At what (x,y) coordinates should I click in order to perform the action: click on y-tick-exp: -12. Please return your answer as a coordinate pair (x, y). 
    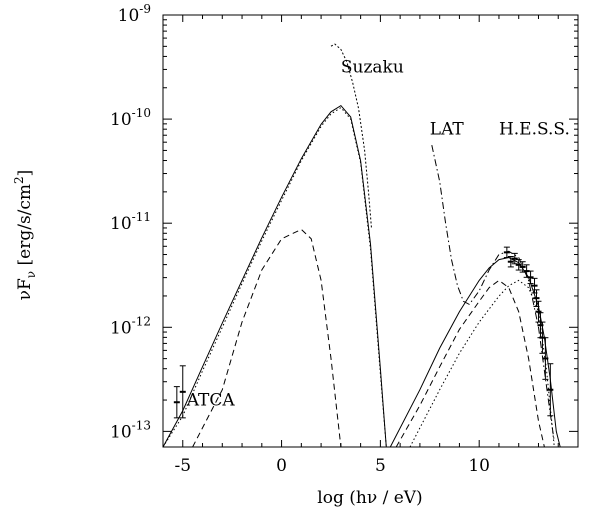
    Looking at the image, I should click on (141, 321).